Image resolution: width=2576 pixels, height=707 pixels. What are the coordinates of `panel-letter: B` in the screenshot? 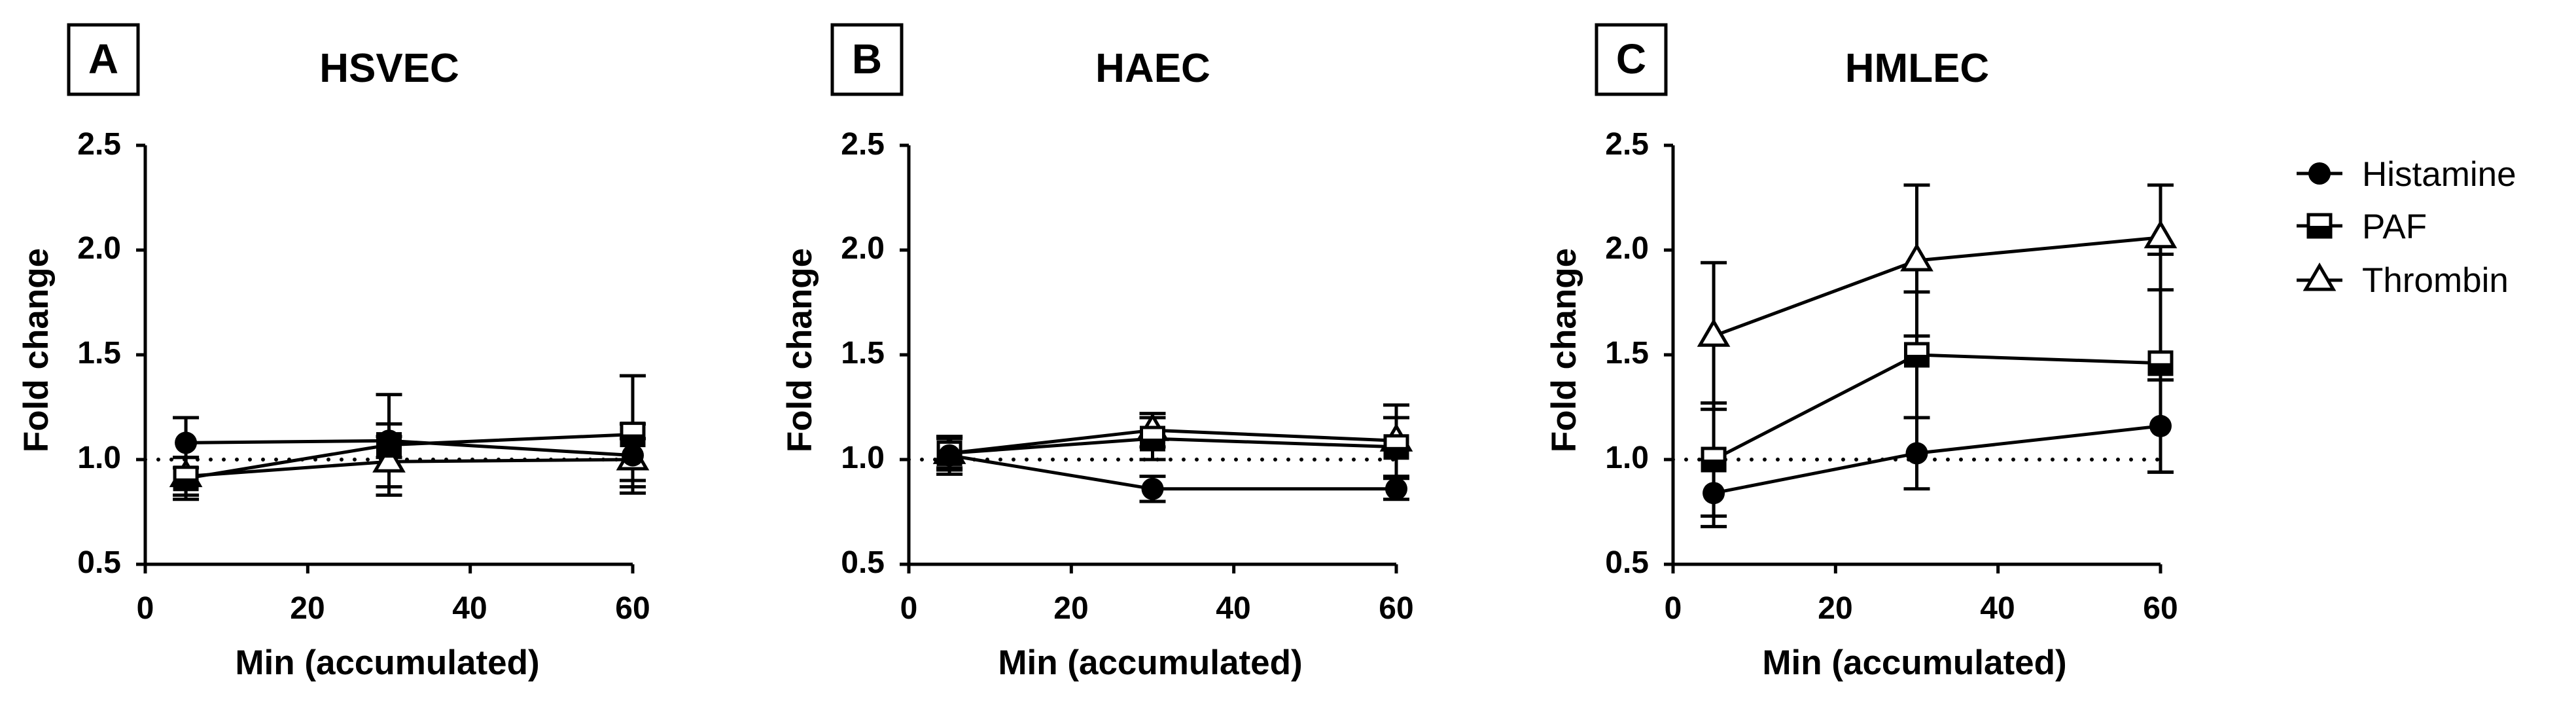 It's located at (867, 58).